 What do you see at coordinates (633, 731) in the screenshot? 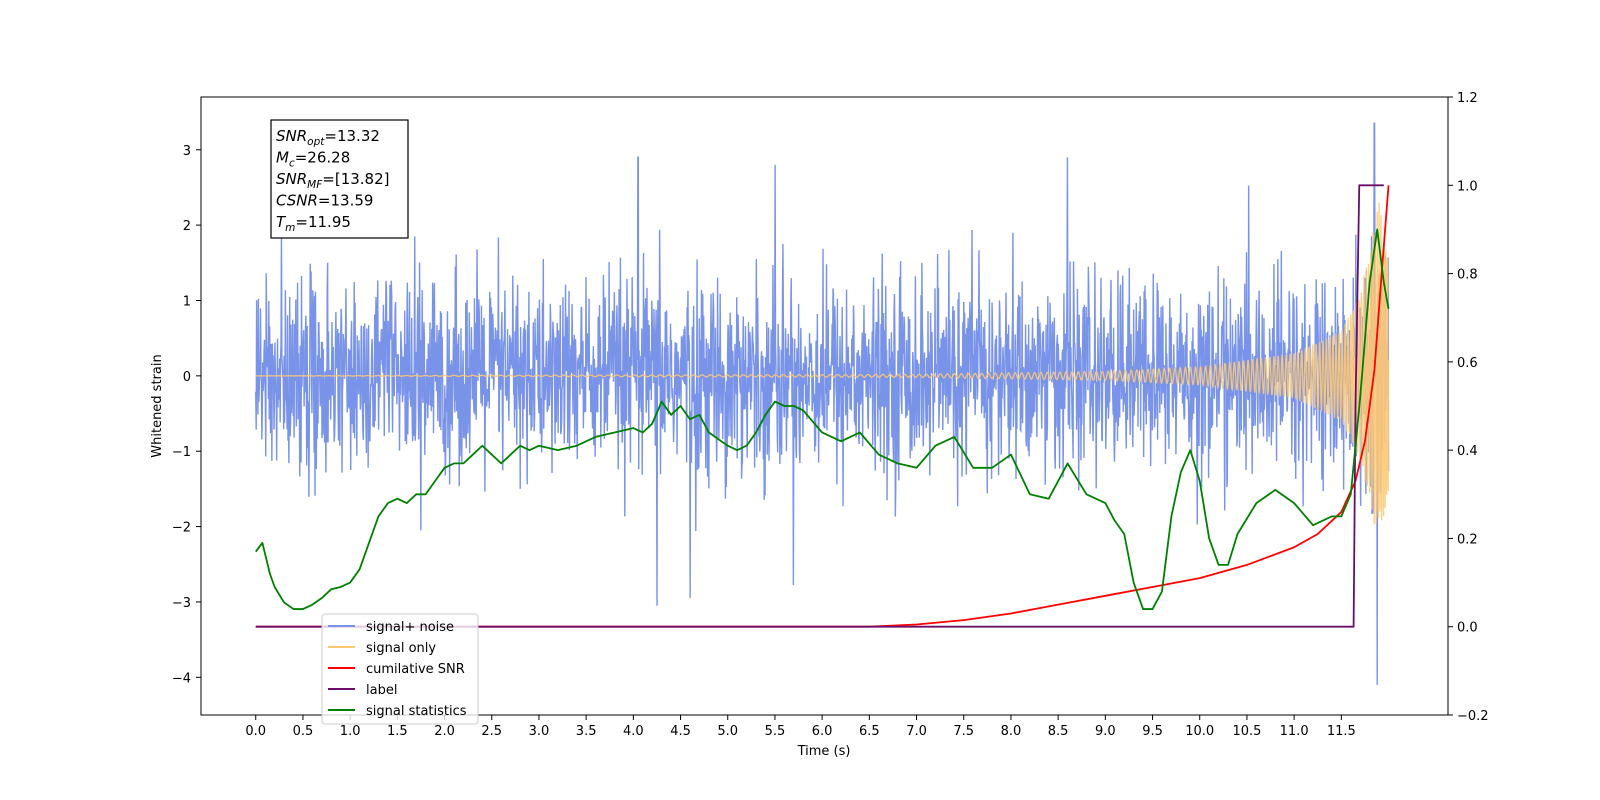
I see `x-tick-label: 4.0` at bounding box center [633, 731].